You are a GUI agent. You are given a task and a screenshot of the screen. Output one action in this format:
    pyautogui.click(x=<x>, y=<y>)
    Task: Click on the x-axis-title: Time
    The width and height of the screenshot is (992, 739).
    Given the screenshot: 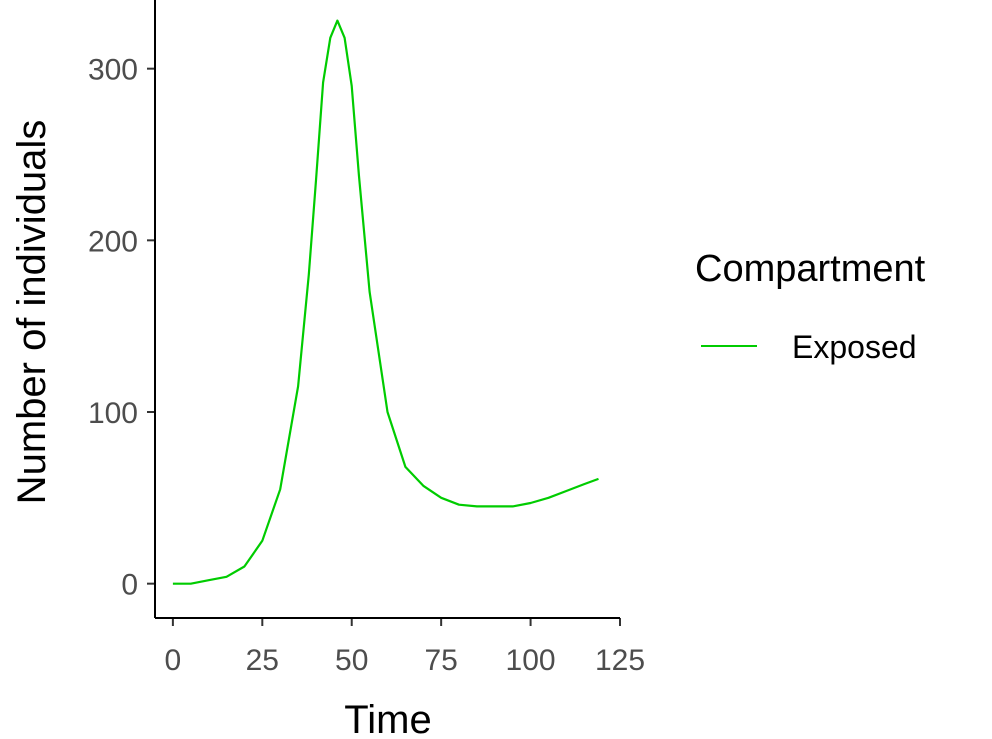 What is the action you would take?
    pyautogui.click(x=387, y=718)
    